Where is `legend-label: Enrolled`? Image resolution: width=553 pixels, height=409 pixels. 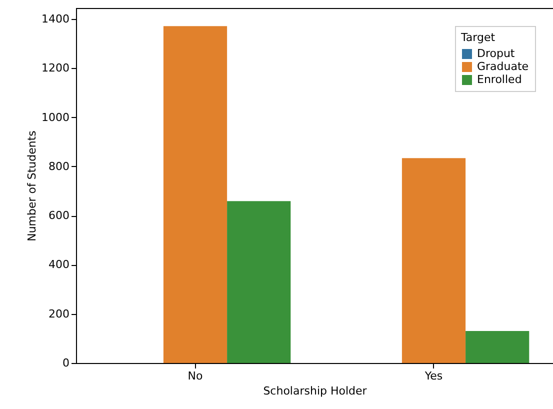
legend-label: Enrolled is located at coordinates (499, 79).